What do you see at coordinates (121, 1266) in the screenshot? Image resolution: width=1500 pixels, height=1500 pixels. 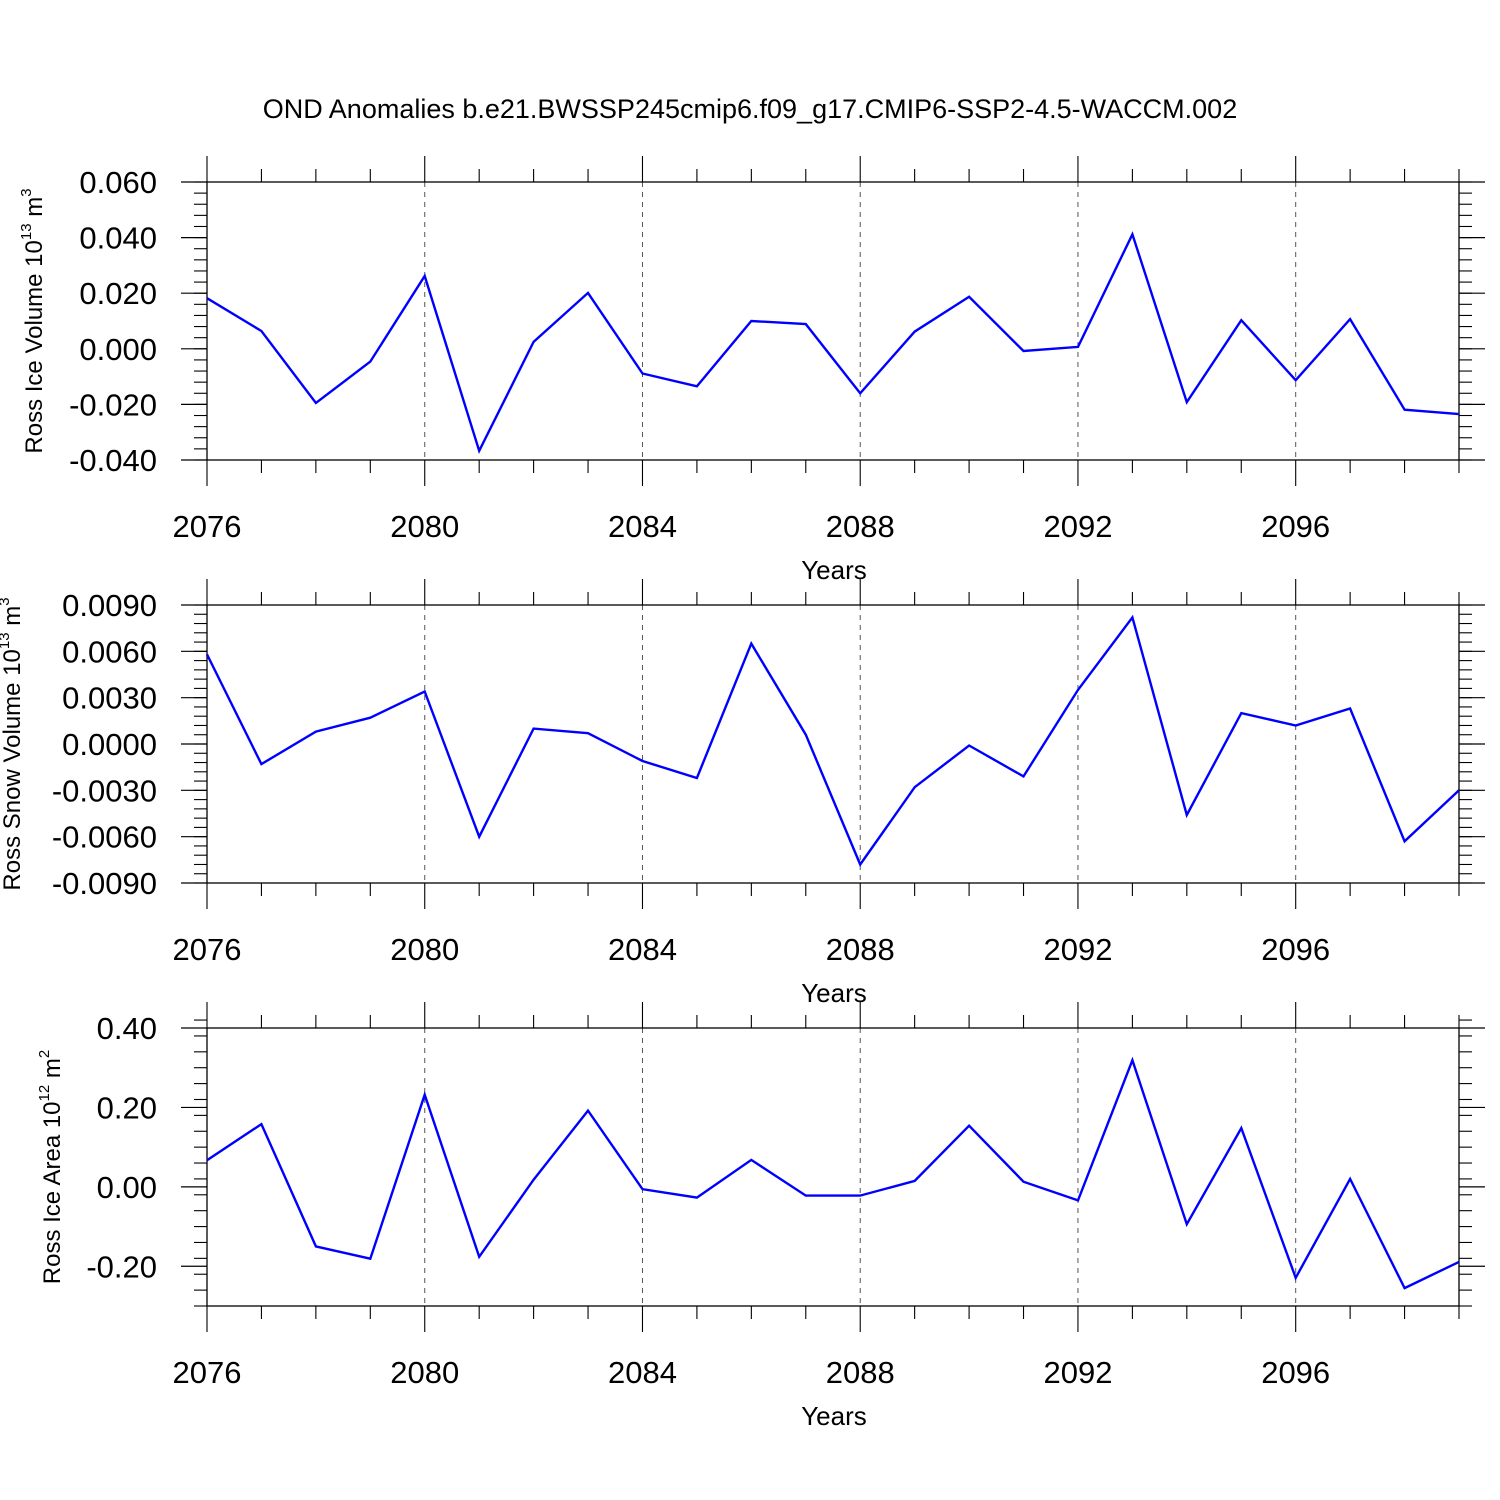 I see `y-tick-label: -0.20` at bounding box center [121, 1266].